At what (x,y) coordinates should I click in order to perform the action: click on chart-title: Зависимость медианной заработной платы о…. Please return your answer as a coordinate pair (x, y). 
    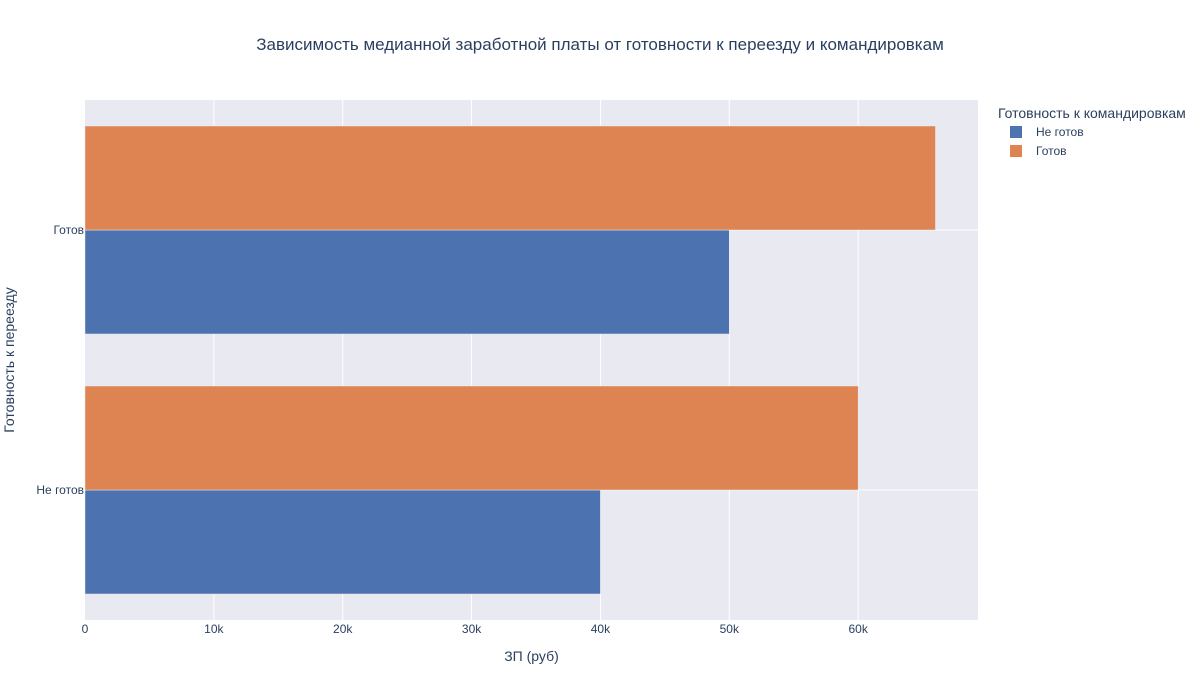
    Looking at the image, I should click on (600, 44).